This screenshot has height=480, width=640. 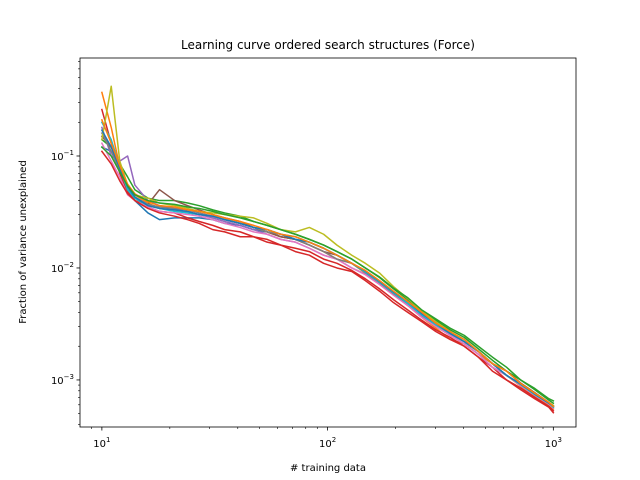 I want to click on x-tick-label: 10², so click(x=327, y=443).